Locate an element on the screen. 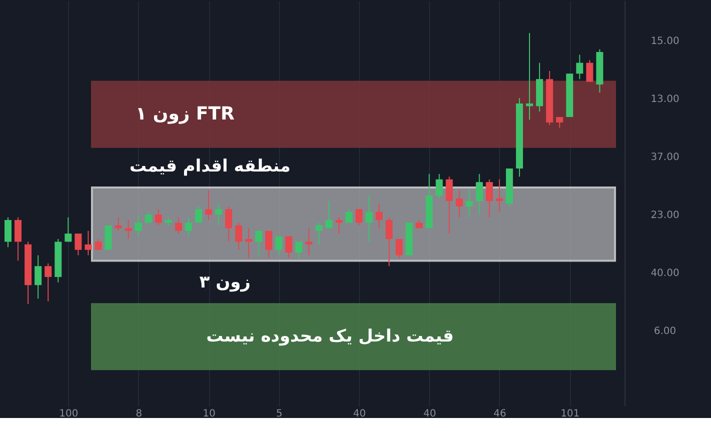 The width and height of the screenshot is (711, 431). x-tick-label: 101 is located at coordinates (570, 414).